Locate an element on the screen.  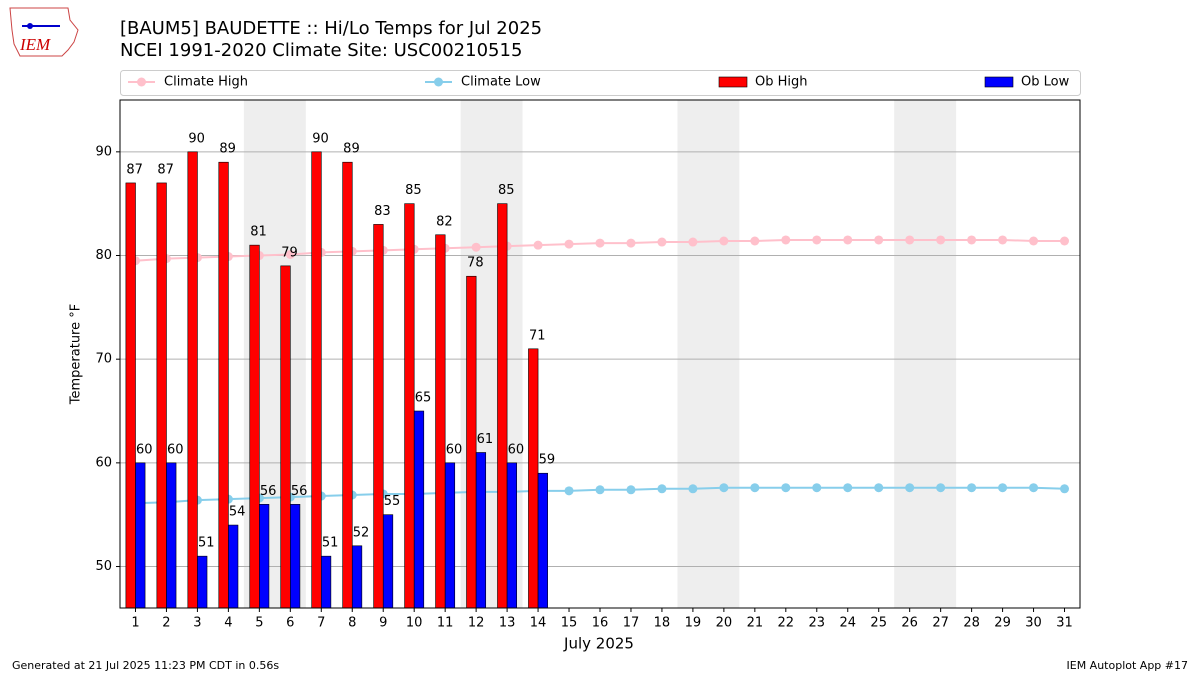
x-tick-label: 3 is located at coordinates (197, 623).